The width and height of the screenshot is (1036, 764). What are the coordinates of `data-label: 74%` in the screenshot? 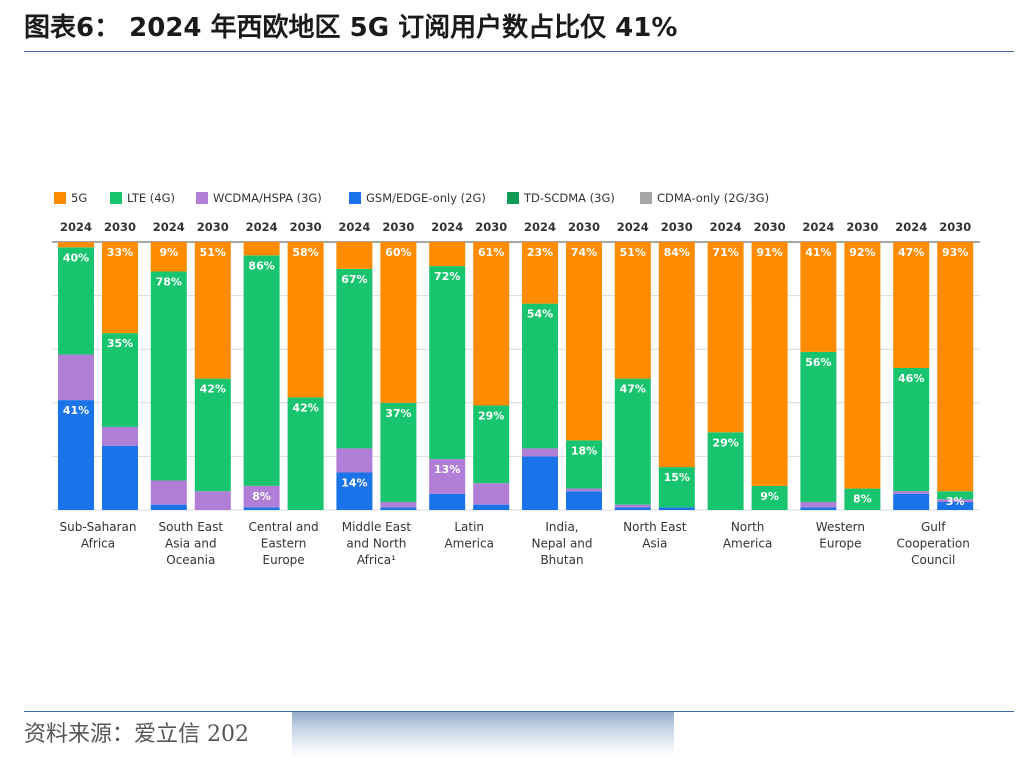 It's located at (584, 252).